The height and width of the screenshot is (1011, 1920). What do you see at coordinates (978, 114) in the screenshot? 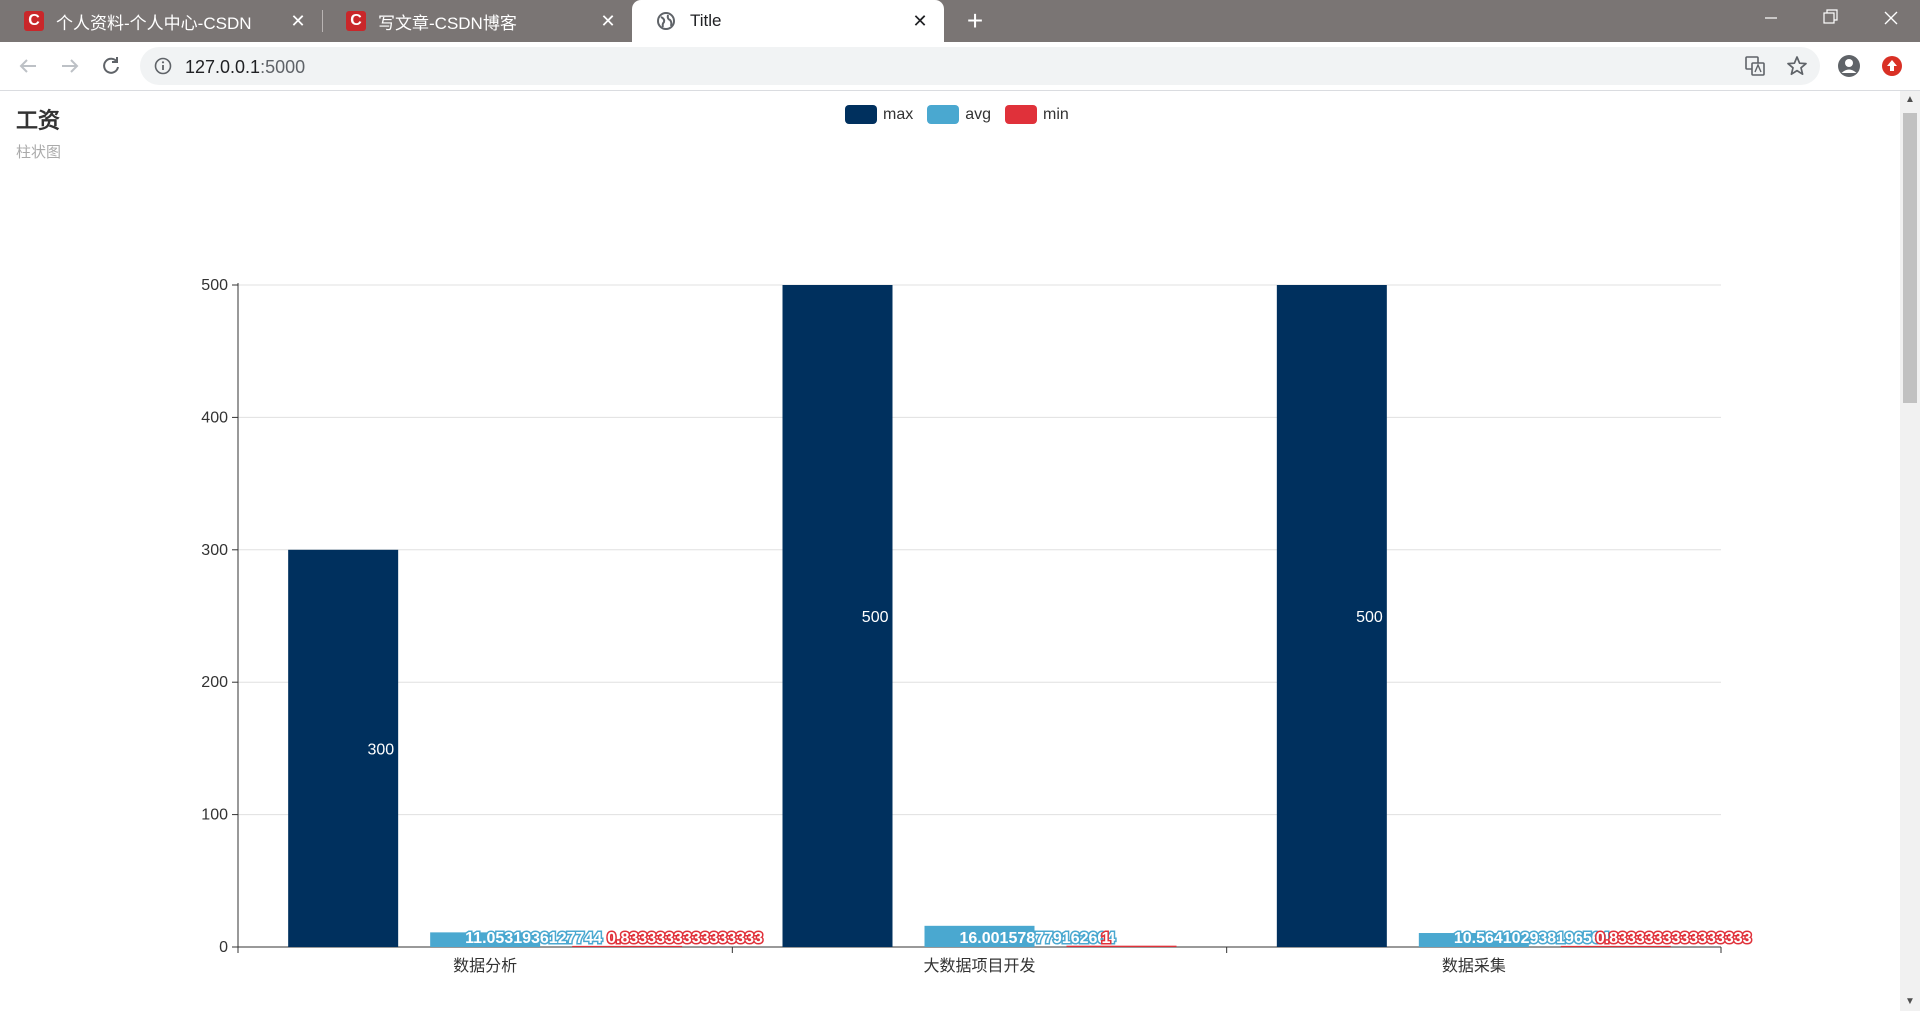
I see `legend-label: avg` at bounding box center [978, 114].